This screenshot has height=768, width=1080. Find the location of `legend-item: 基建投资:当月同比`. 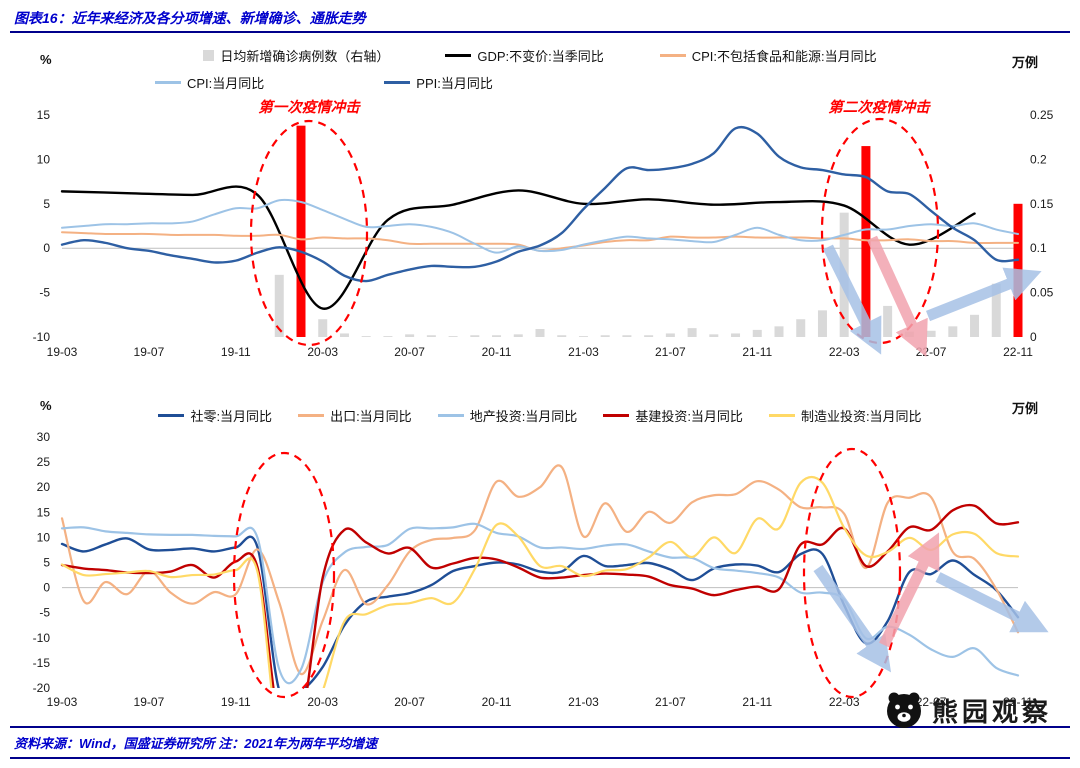

legend-item: 基建投资:当月同比 is located at coordinates (673, 415).